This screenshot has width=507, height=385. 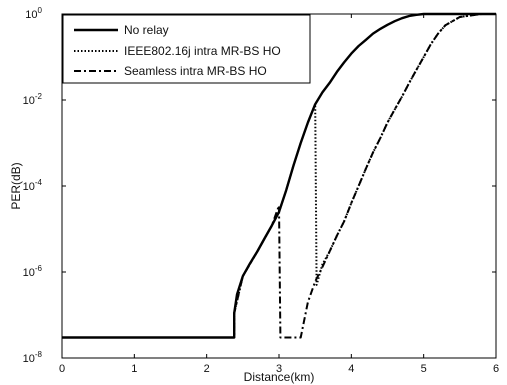 What do you see at coordinates (33, 185) in the screenshot?
I see `y-tick-label-2: 10⁻⁴` at bounding box center [33, 185].